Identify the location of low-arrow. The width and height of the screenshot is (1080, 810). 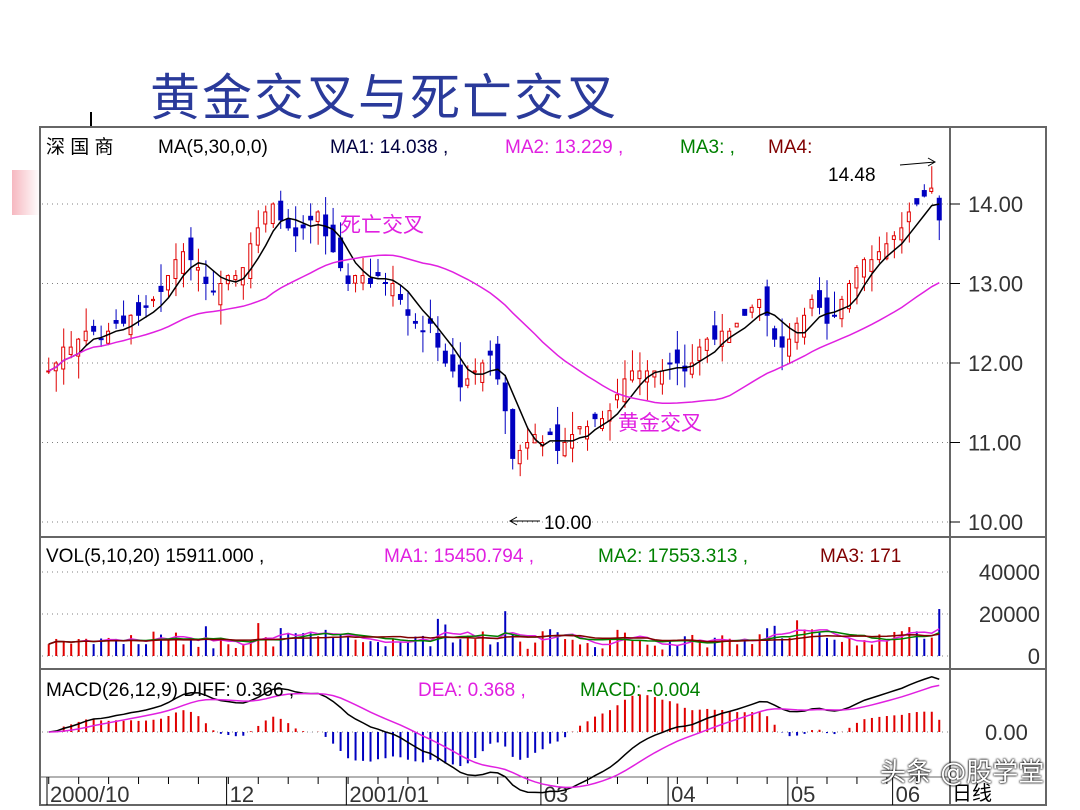
(524, 521).